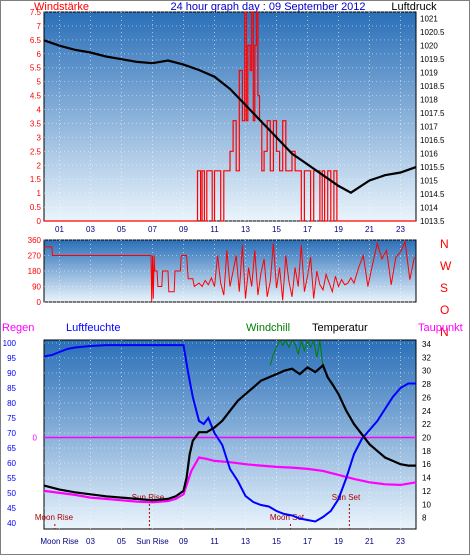  What do you see at coordinates (429, 127) in the screenshot?
I see `pressure-tick-label: 1017` at bounding box center [429, 127].